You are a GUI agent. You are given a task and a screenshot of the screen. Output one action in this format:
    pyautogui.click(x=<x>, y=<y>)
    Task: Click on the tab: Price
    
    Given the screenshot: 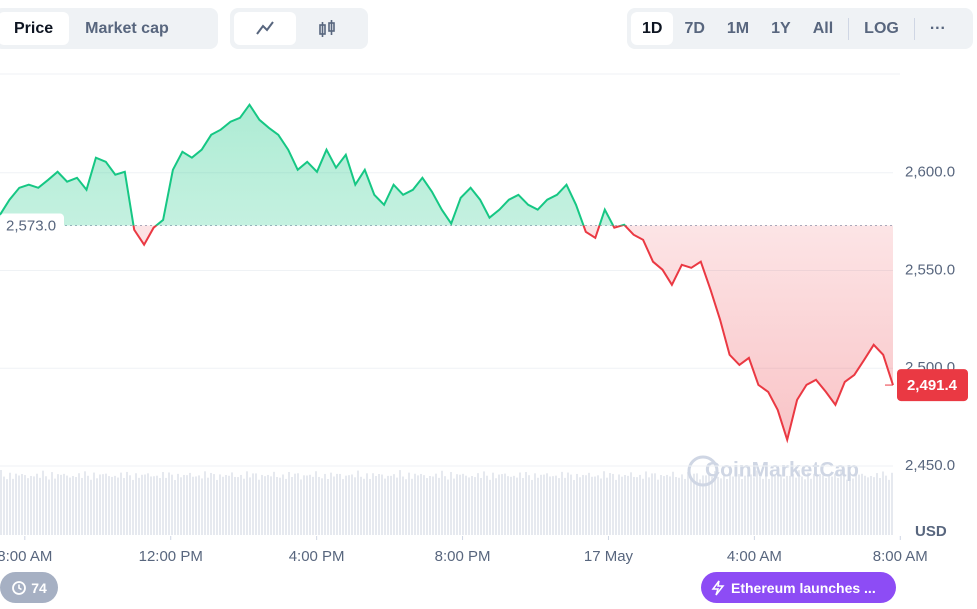 What is the action you would take?
    pyautogui.click(x=35, y=28)
    